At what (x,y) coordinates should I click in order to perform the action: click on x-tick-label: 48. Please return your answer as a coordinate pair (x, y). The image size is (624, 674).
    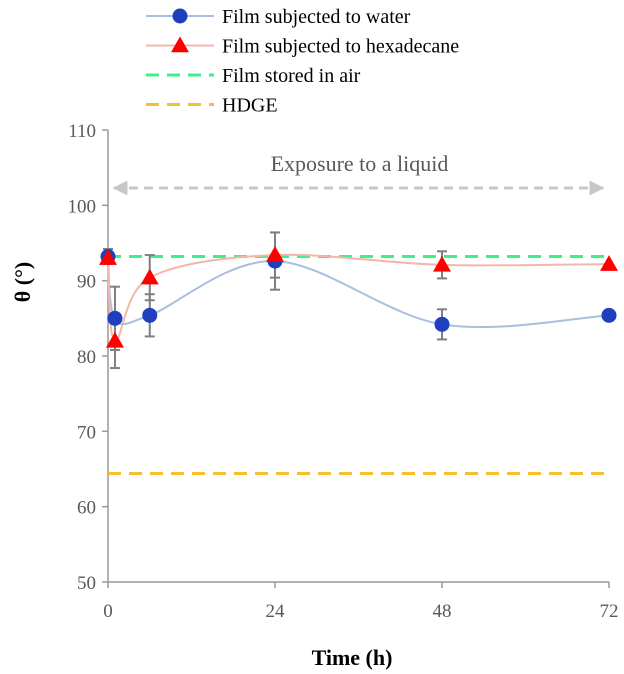
    Looking at the image, I should click on (442, 611).